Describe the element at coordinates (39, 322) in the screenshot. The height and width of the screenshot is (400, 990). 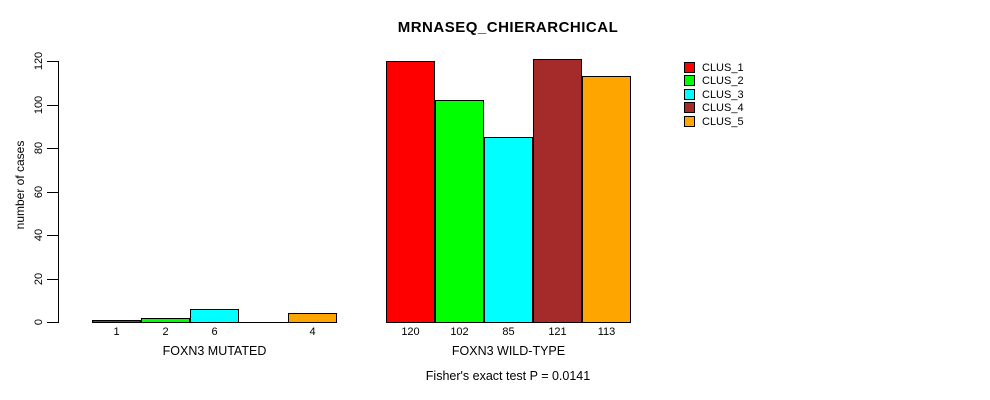
I see `y-tick-label: 0` at that location.